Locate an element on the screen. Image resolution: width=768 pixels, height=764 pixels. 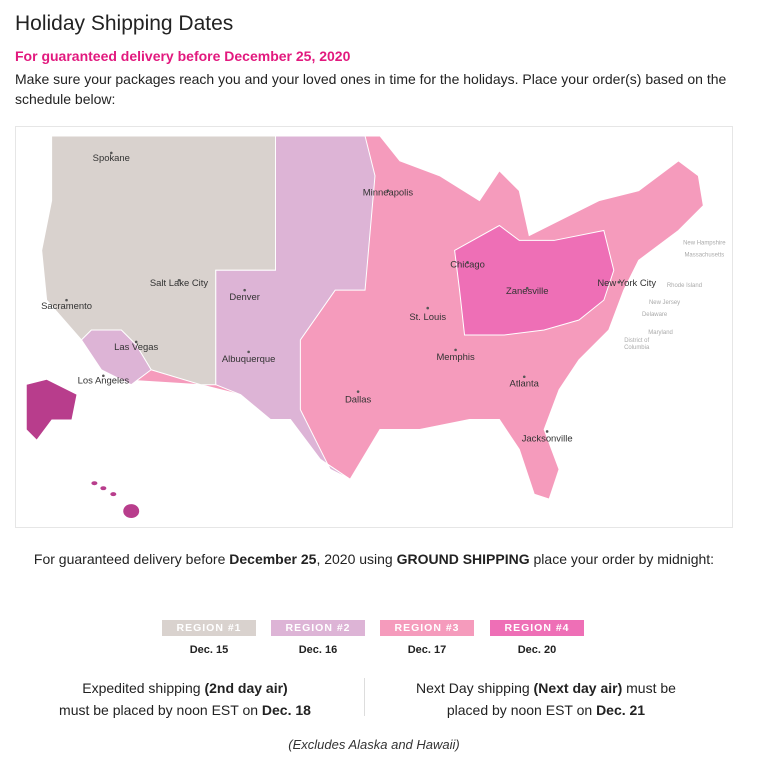
region-1-date: Dec. 15 is located at coordinates (209, 650).